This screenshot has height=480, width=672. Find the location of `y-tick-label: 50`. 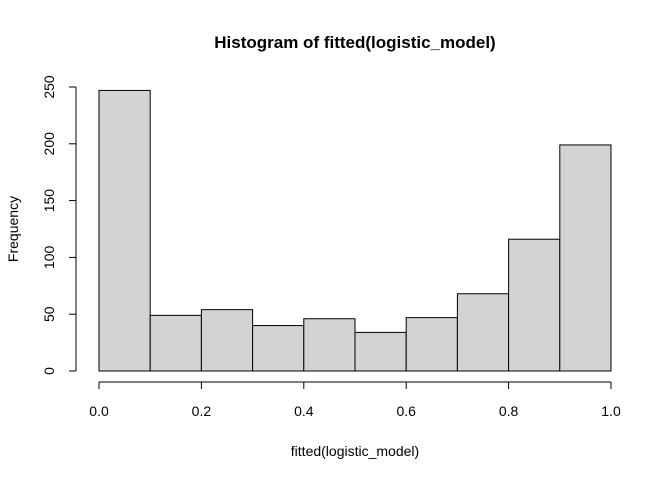

y-tick-label: 50 is located at coordinates (49, 314).